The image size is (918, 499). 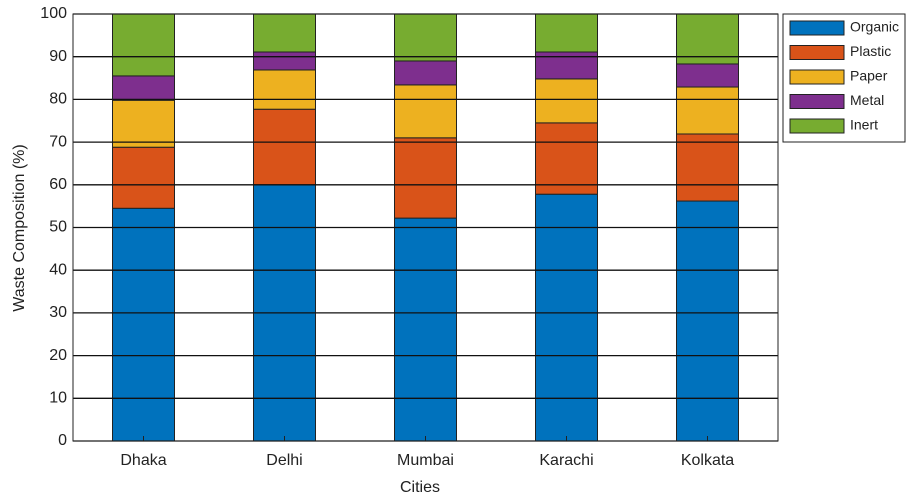 What do you see at coordinates (420, 487) in the screenshot?
I see `x-axis-label: Cities` at bounding box center [420, 487].